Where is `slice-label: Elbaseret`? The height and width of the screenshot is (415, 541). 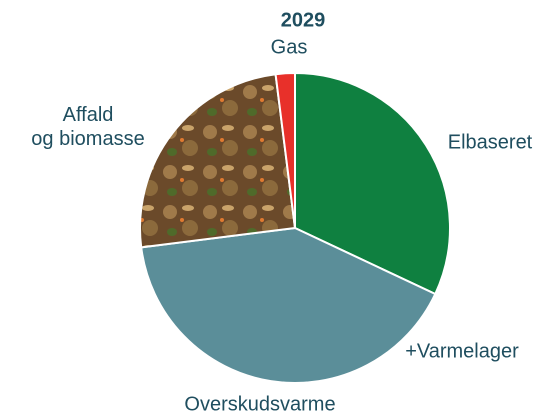 slice-label: Elbaseret is located at coordinates (490, 142).